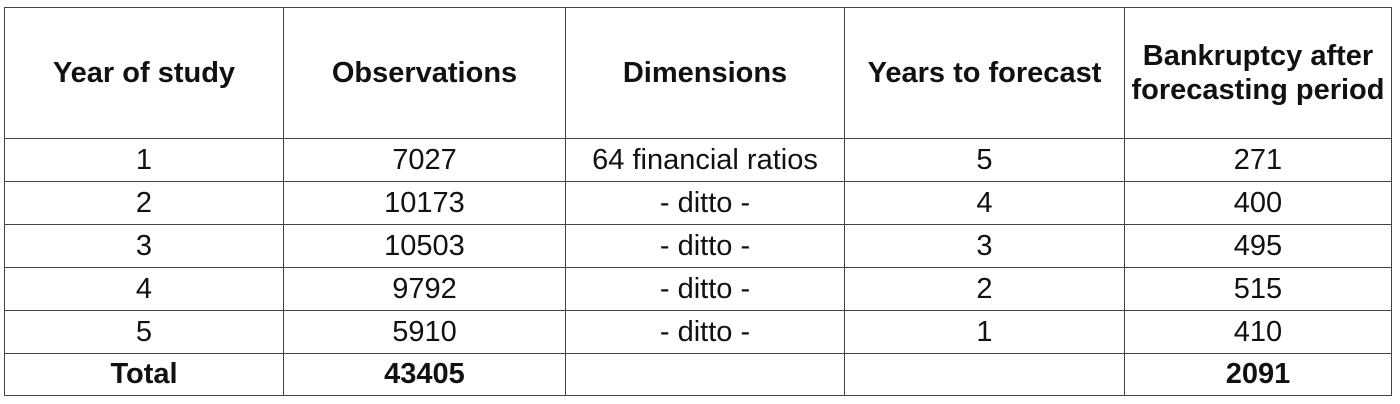 The width and height of the screenshot is (1400, 404). What do you see at coordinates (1258, 289) in the screenshot?
I see `cell-bankruptcy: 515` at bounding box center [1258, 289].